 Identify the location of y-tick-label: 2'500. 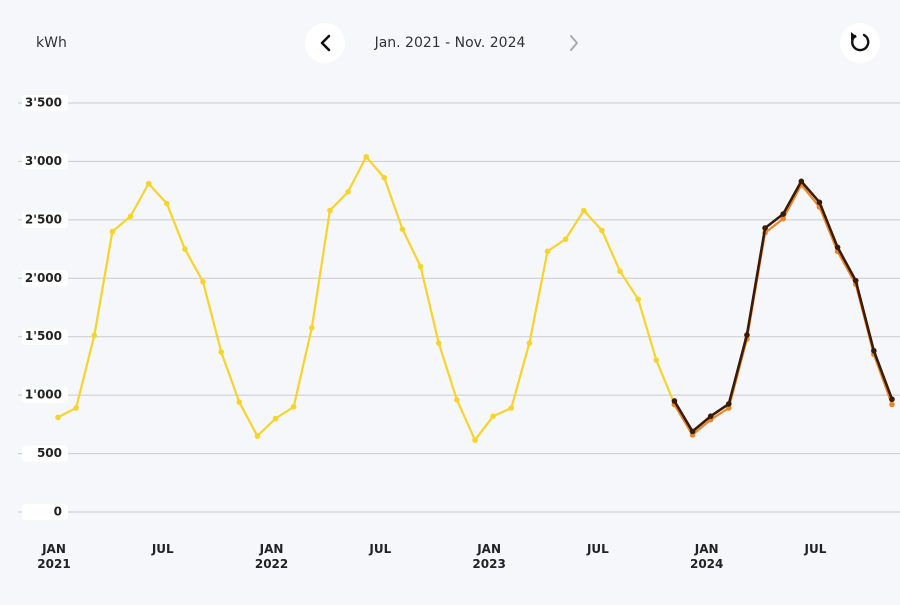
(43, 219).